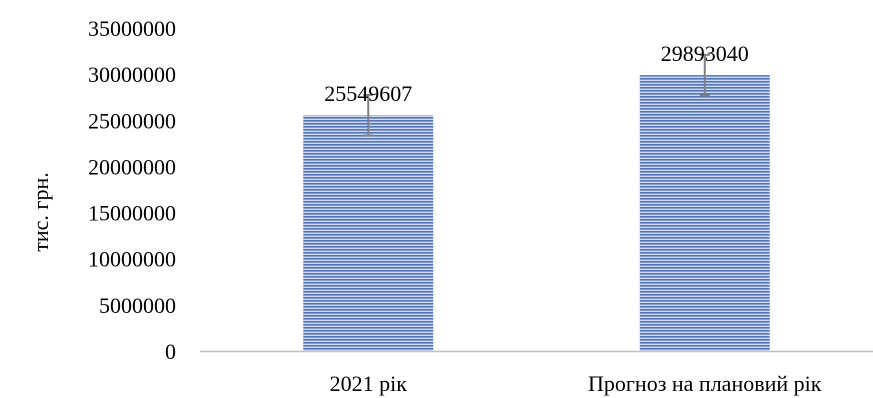 This screenshot has width=873, height=398. Describe the element at coordinates (705, 383) in the screenshot. I see `x-category-label: Прогноз на плановий рік` at that location.